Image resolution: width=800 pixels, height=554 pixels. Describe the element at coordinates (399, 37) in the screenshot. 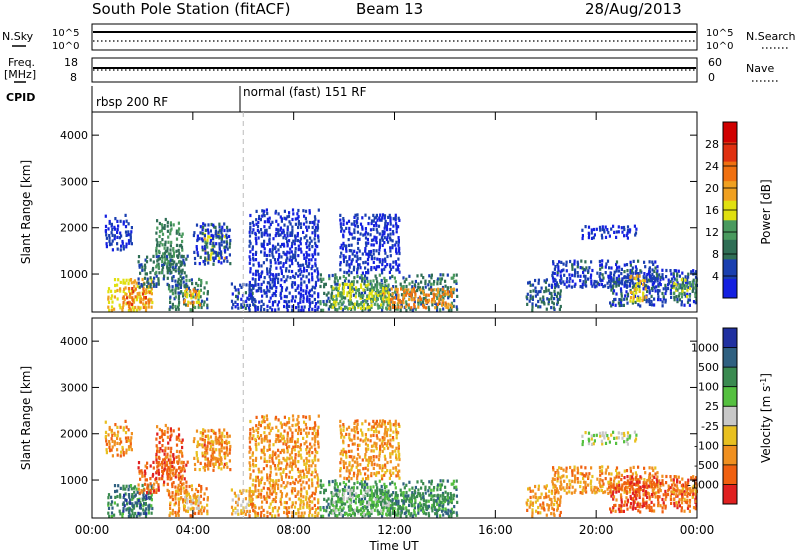

I see `noise-panel: N.Sky 10^5 10^0 10^5 10^0 N.Search` at that location.